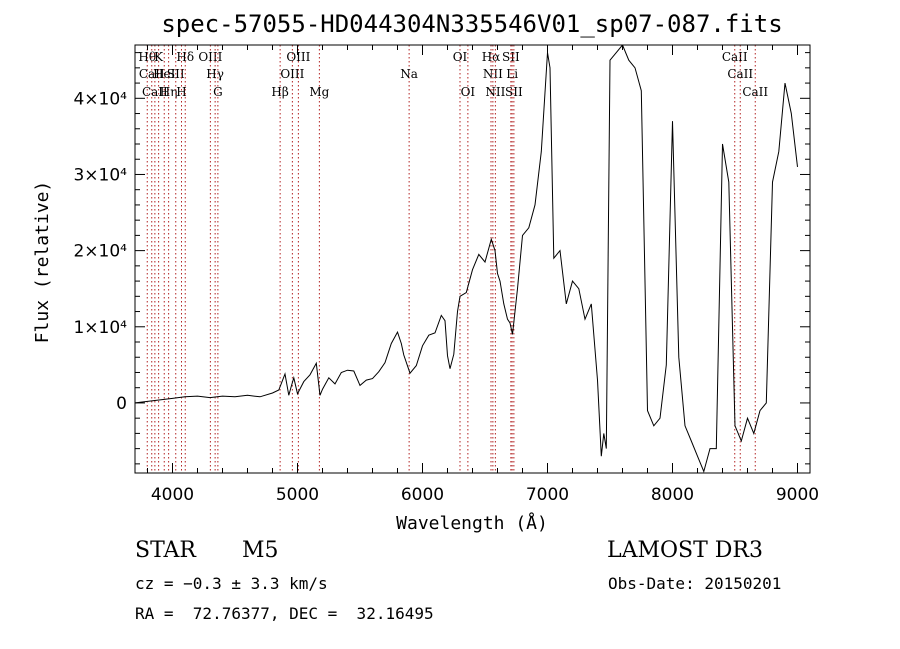 This screenshot has height=649, width=900. I want to click on y-tick-label: 2×10⁴, so click(100, 252).